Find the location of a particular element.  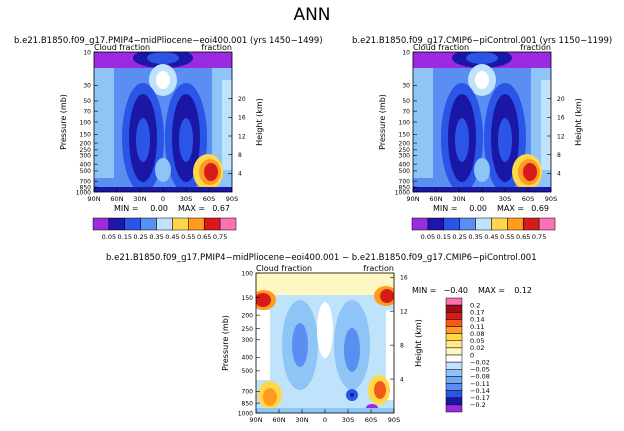

y-tick-label: 10 is located at coordinates (87, 52).